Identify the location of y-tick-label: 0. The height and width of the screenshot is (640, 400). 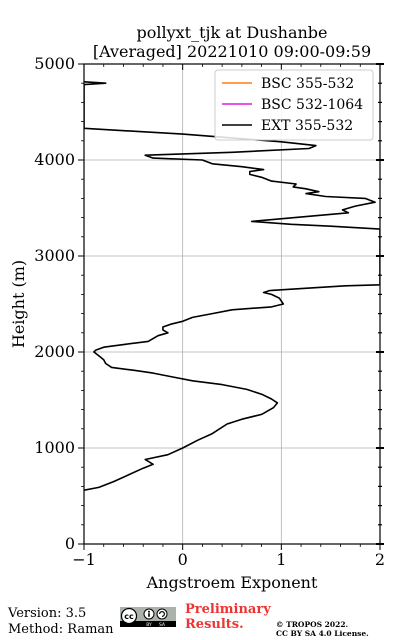
(70, 543).